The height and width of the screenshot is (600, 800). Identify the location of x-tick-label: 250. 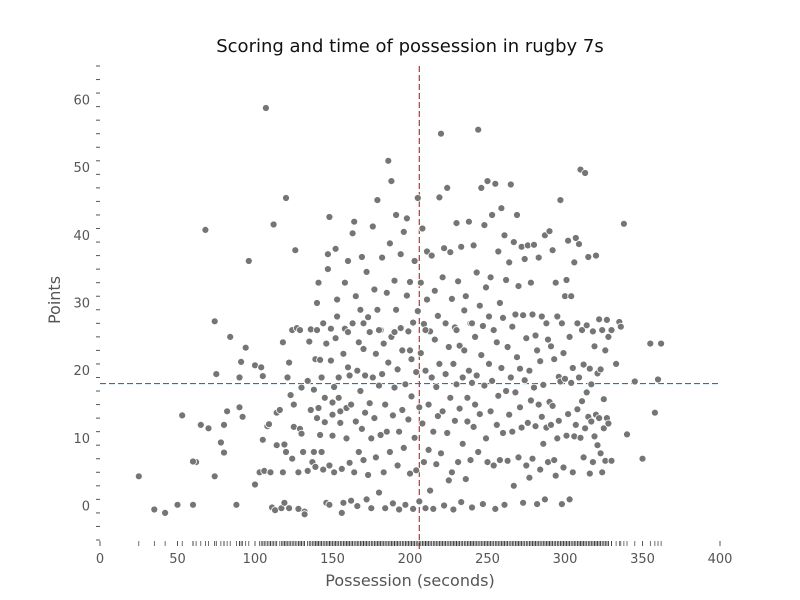
(487, 559).